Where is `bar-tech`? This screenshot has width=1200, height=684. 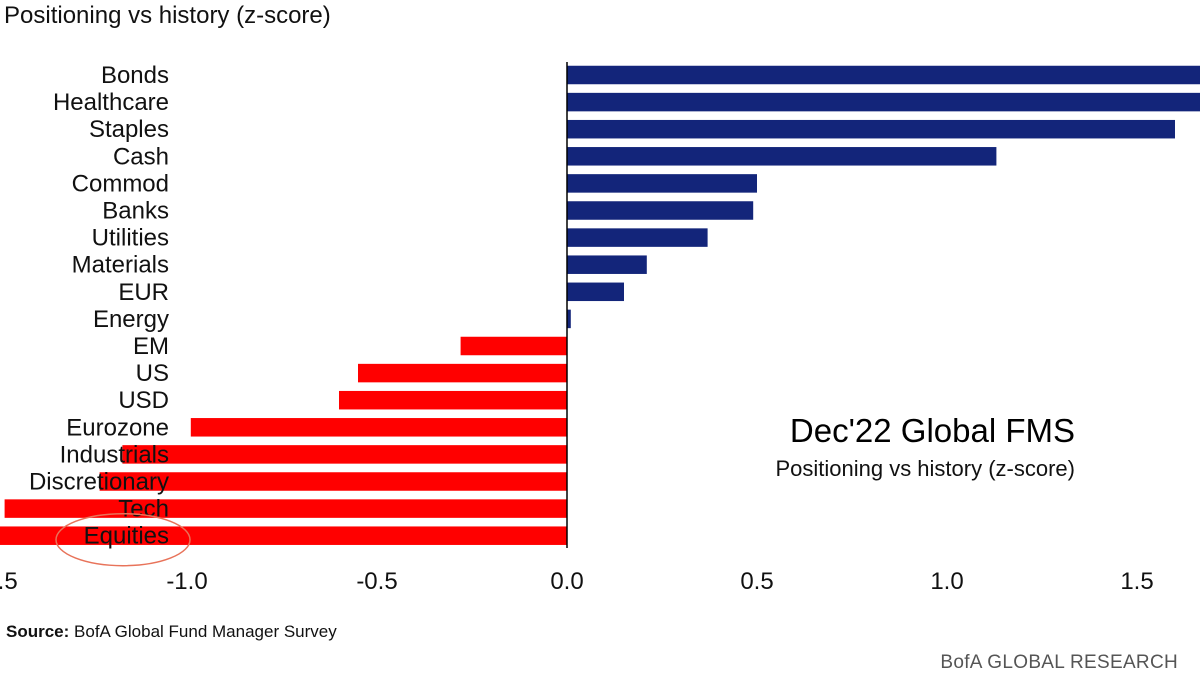 bar-tech is located at coordinates (286, 508).